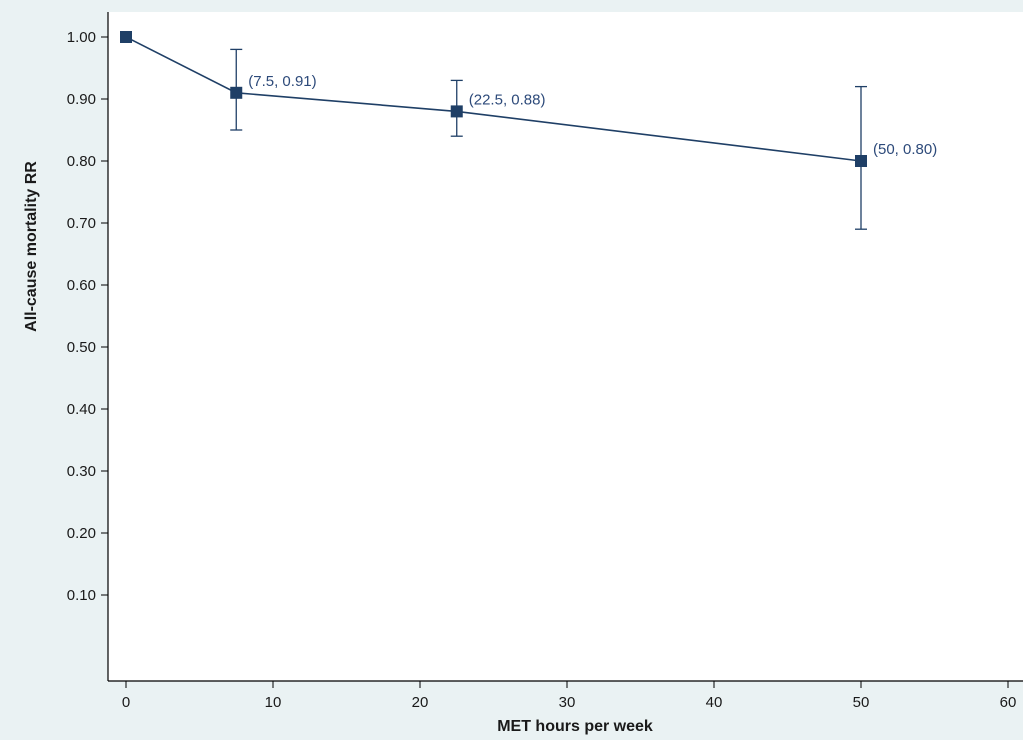 Image resolution: width=1023 pixels, height=740 pixels. Describe the element at coordinates (1008, 702) in the screenshot. I see `x-tick-label: 60` at that location.